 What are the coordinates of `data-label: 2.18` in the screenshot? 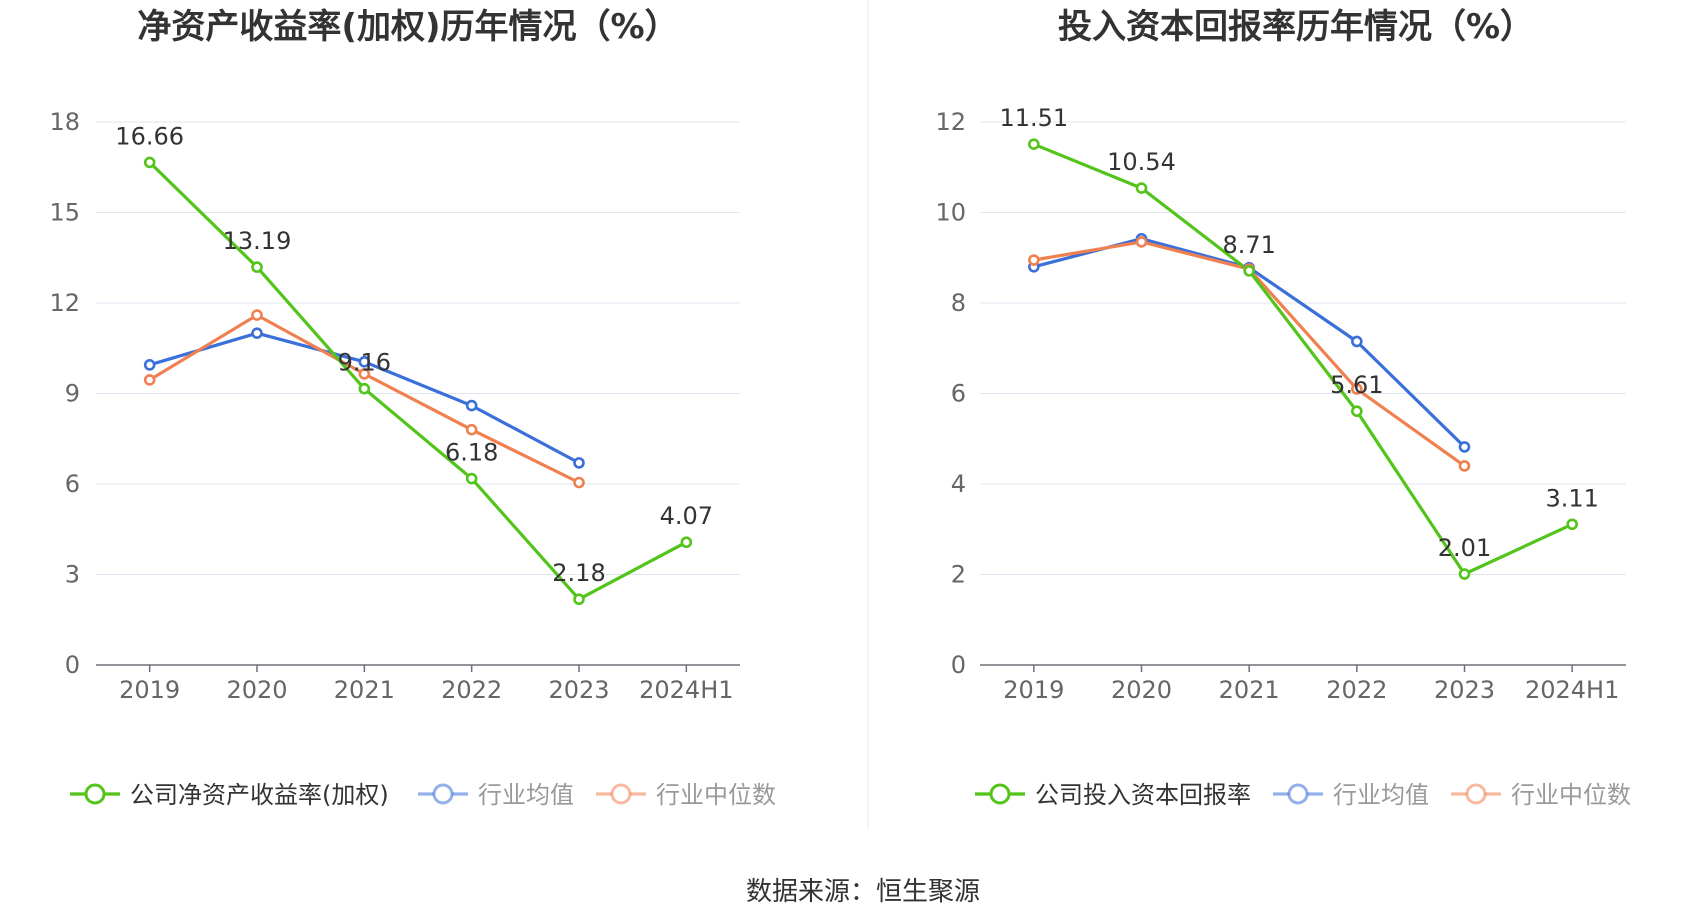 It's located at (578, 573).